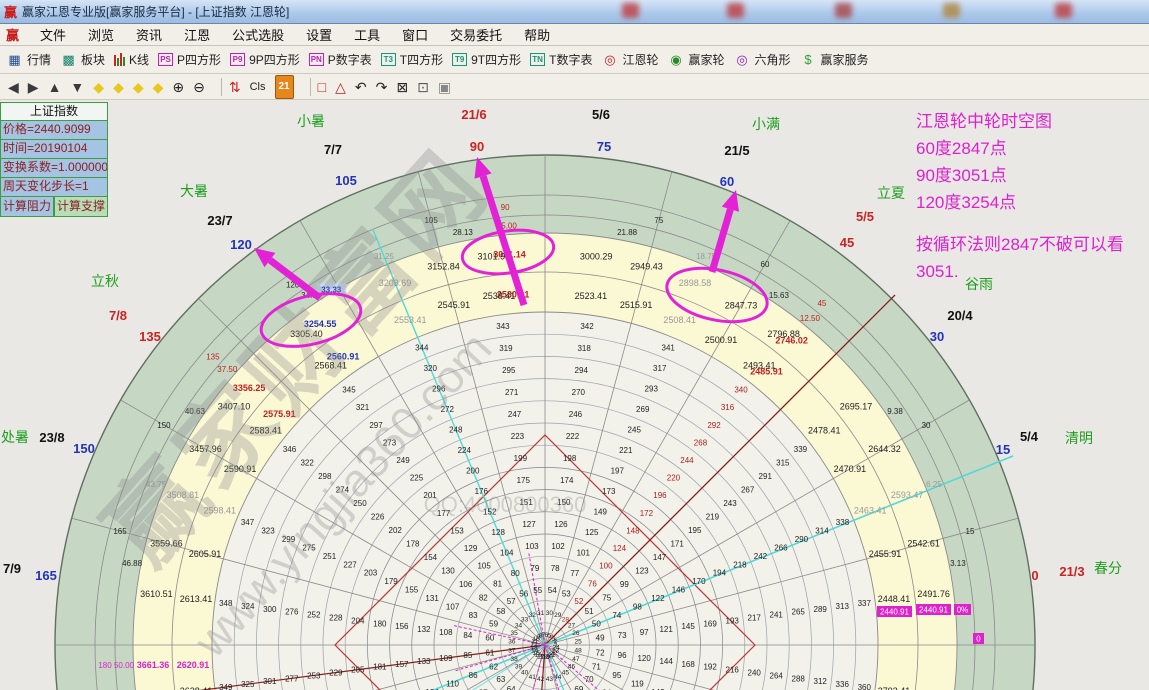 The width and height of the screenshot is (1149, 690). What do you see at coordinates (33, 86) in the screenshot?
I see `nav-right-icon: ▶` at bounding box center [33, 86].